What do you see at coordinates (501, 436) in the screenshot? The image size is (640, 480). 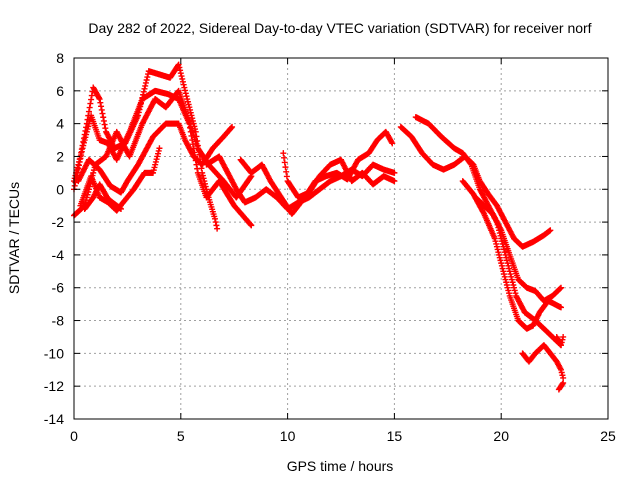 I see `x-tick-label: 20` at bounding box center [501, 436].